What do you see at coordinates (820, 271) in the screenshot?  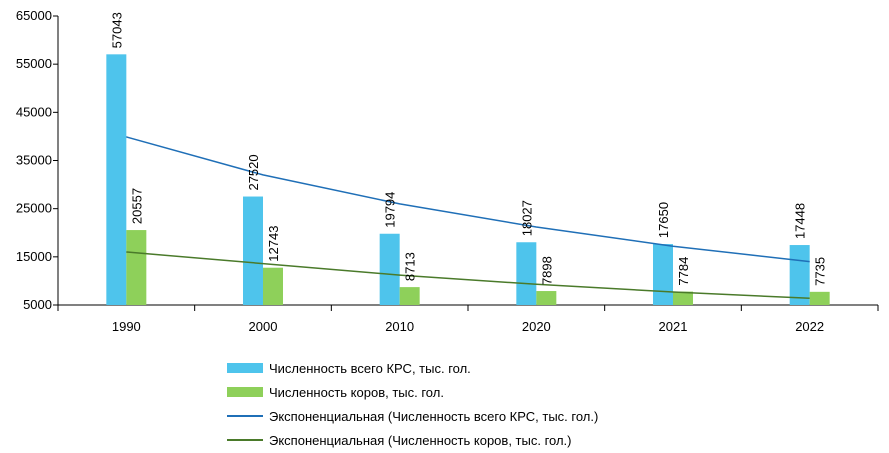 I see `data-label-cows: 7735` at bounding box center [820, 271].